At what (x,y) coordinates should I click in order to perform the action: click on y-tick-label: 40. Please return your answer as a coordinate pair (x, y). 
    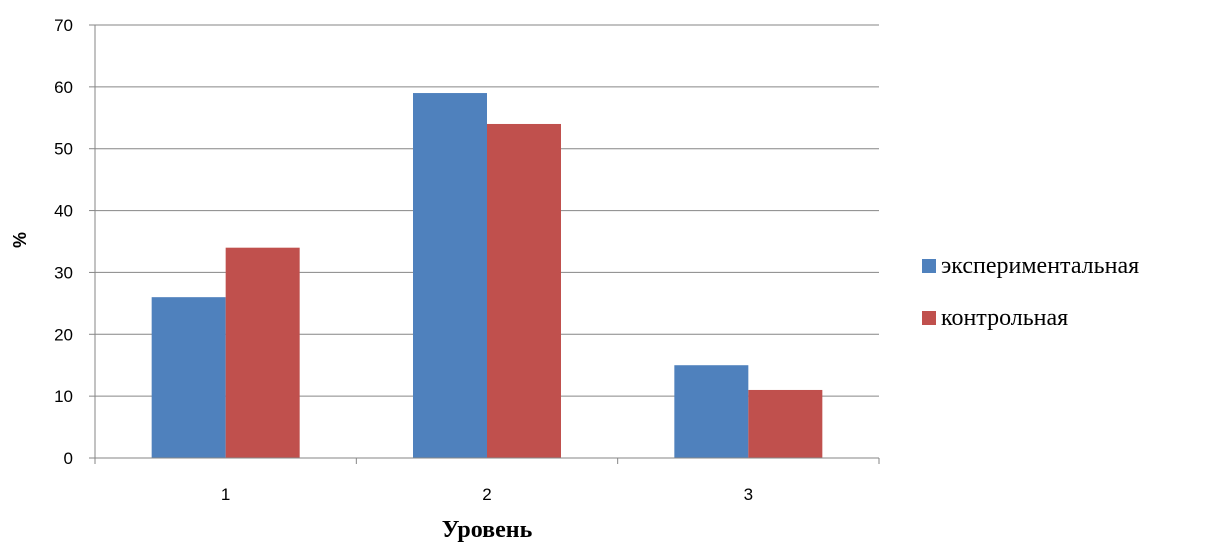
    Looking at the image, I should click on (63, 211).